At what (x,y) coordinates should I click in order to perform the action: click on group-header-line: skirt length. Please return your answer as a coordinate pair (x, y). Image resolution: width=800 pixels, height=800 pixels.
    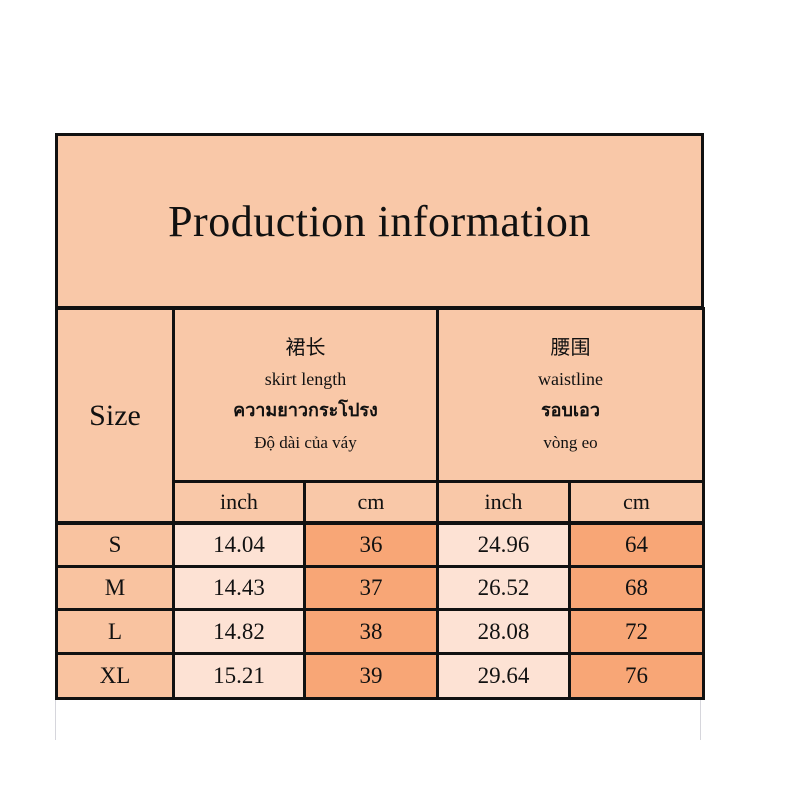
    Looking at the image, I should click on (305, 379).